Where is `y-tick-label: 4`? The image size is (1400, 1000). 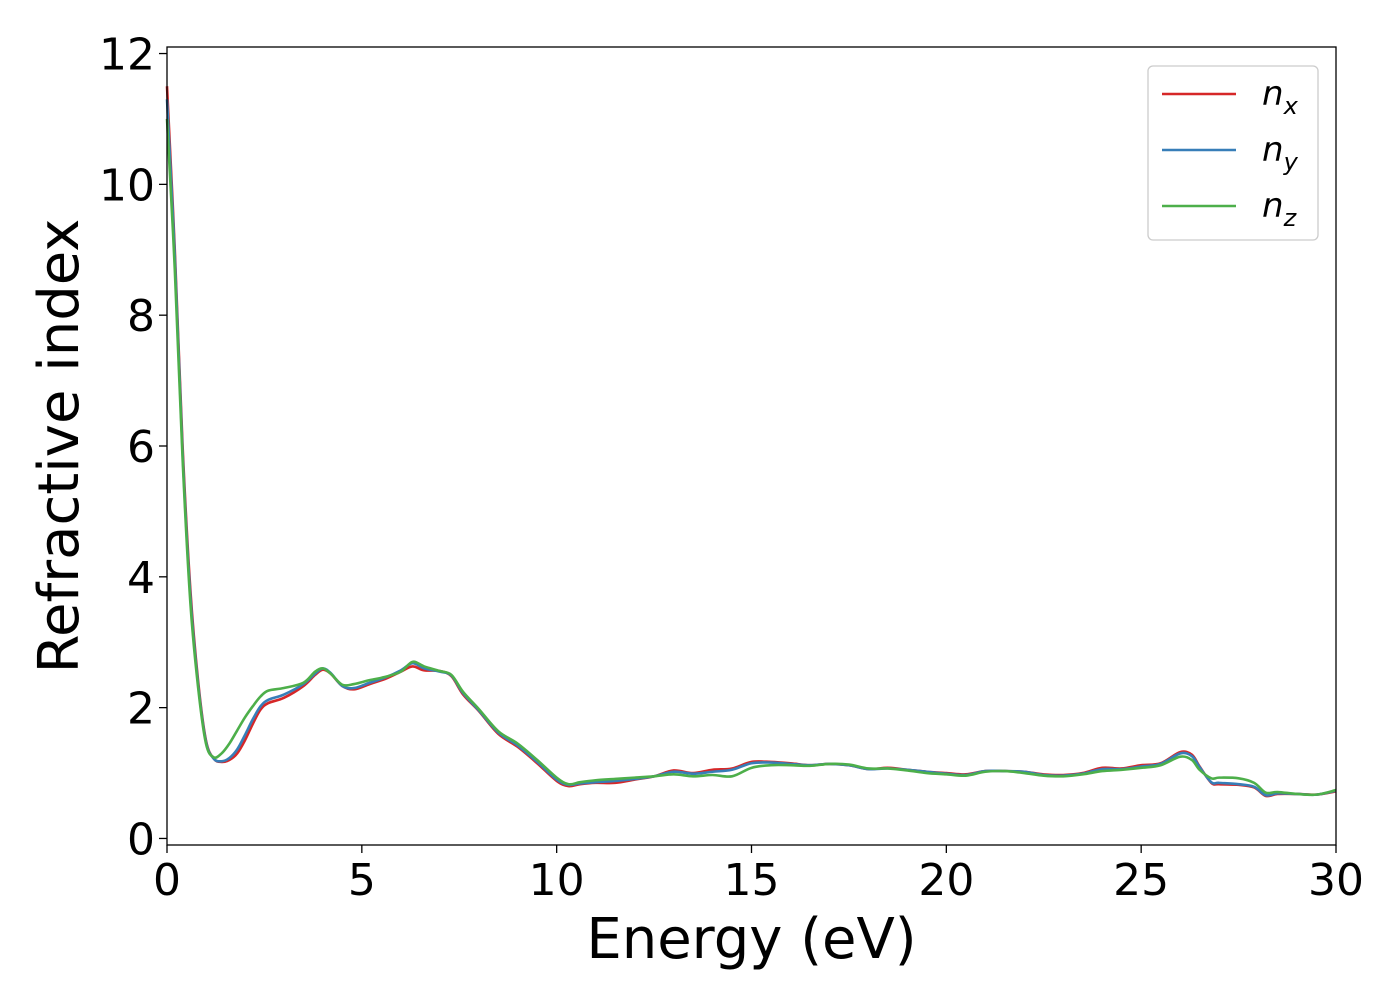 y-tick-label: 4 is located at coordinates (141, 578).